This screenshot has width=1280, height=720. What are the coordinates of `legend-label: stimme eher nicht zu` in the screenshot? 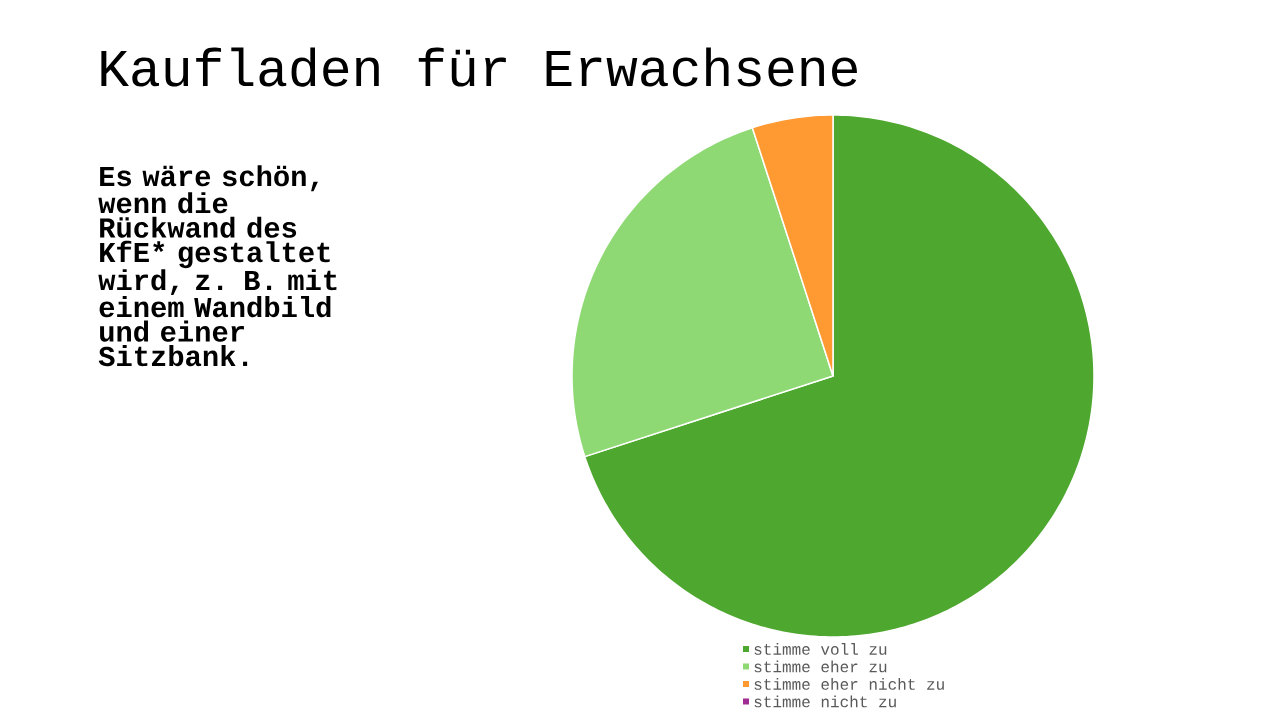 It's located at (849, 684).